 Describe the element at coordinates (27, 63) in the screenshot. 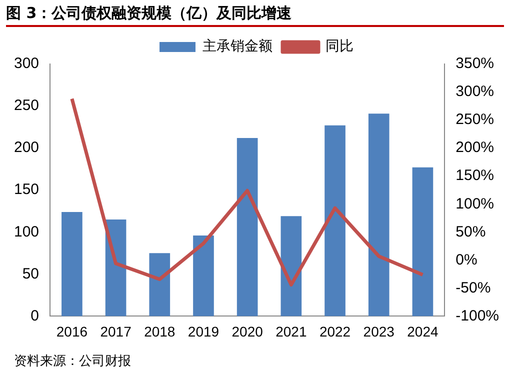

I see `y-tick-label: 300` at that location.